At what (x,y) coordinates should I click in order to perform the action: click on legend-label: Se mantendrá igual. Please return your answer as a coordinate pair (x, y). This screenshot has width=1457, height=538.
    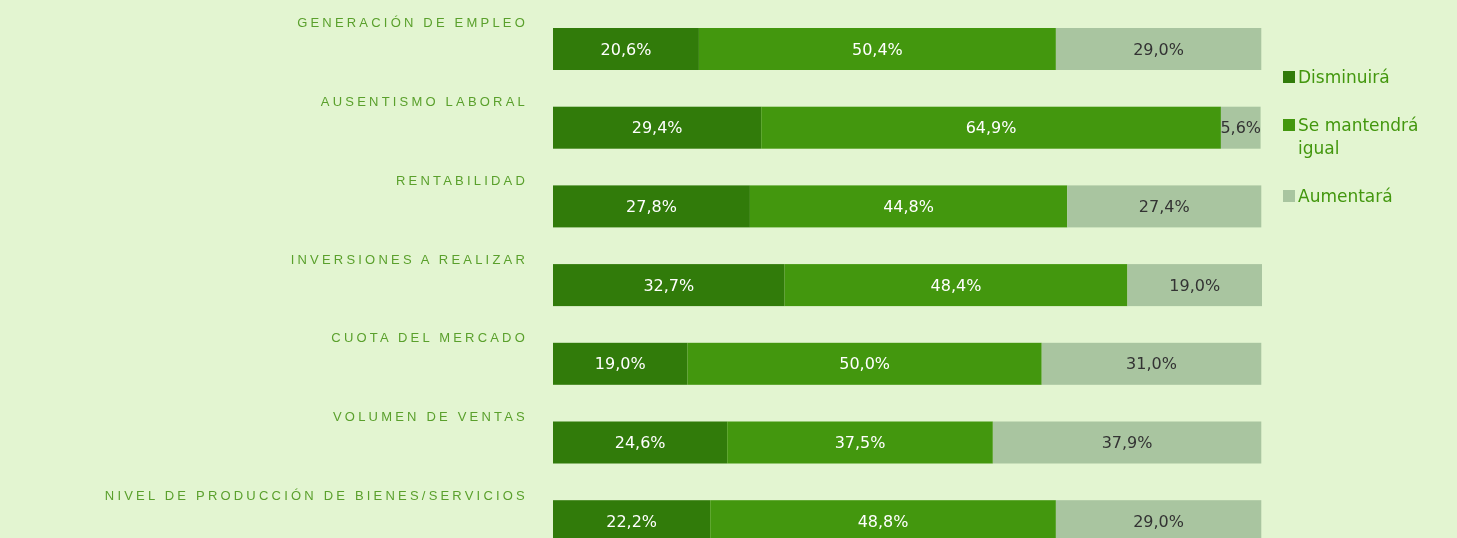
    Looking at the image, I should click on (1358, 136).